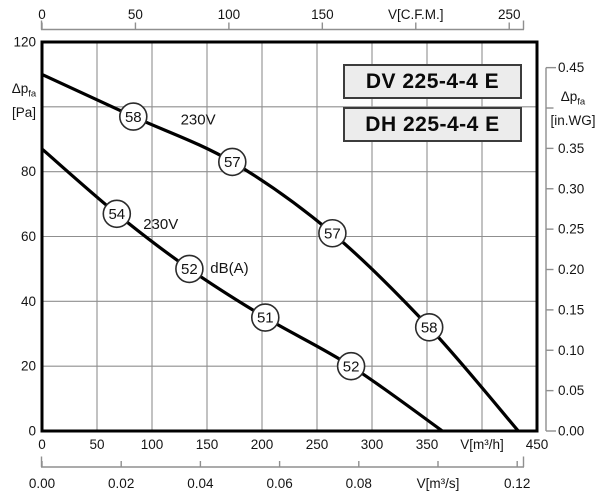  Describe the element at coordinates (416, 14) in the screenshot. I see `top-axis-unit-label: V[C.F.M.]` at that location.